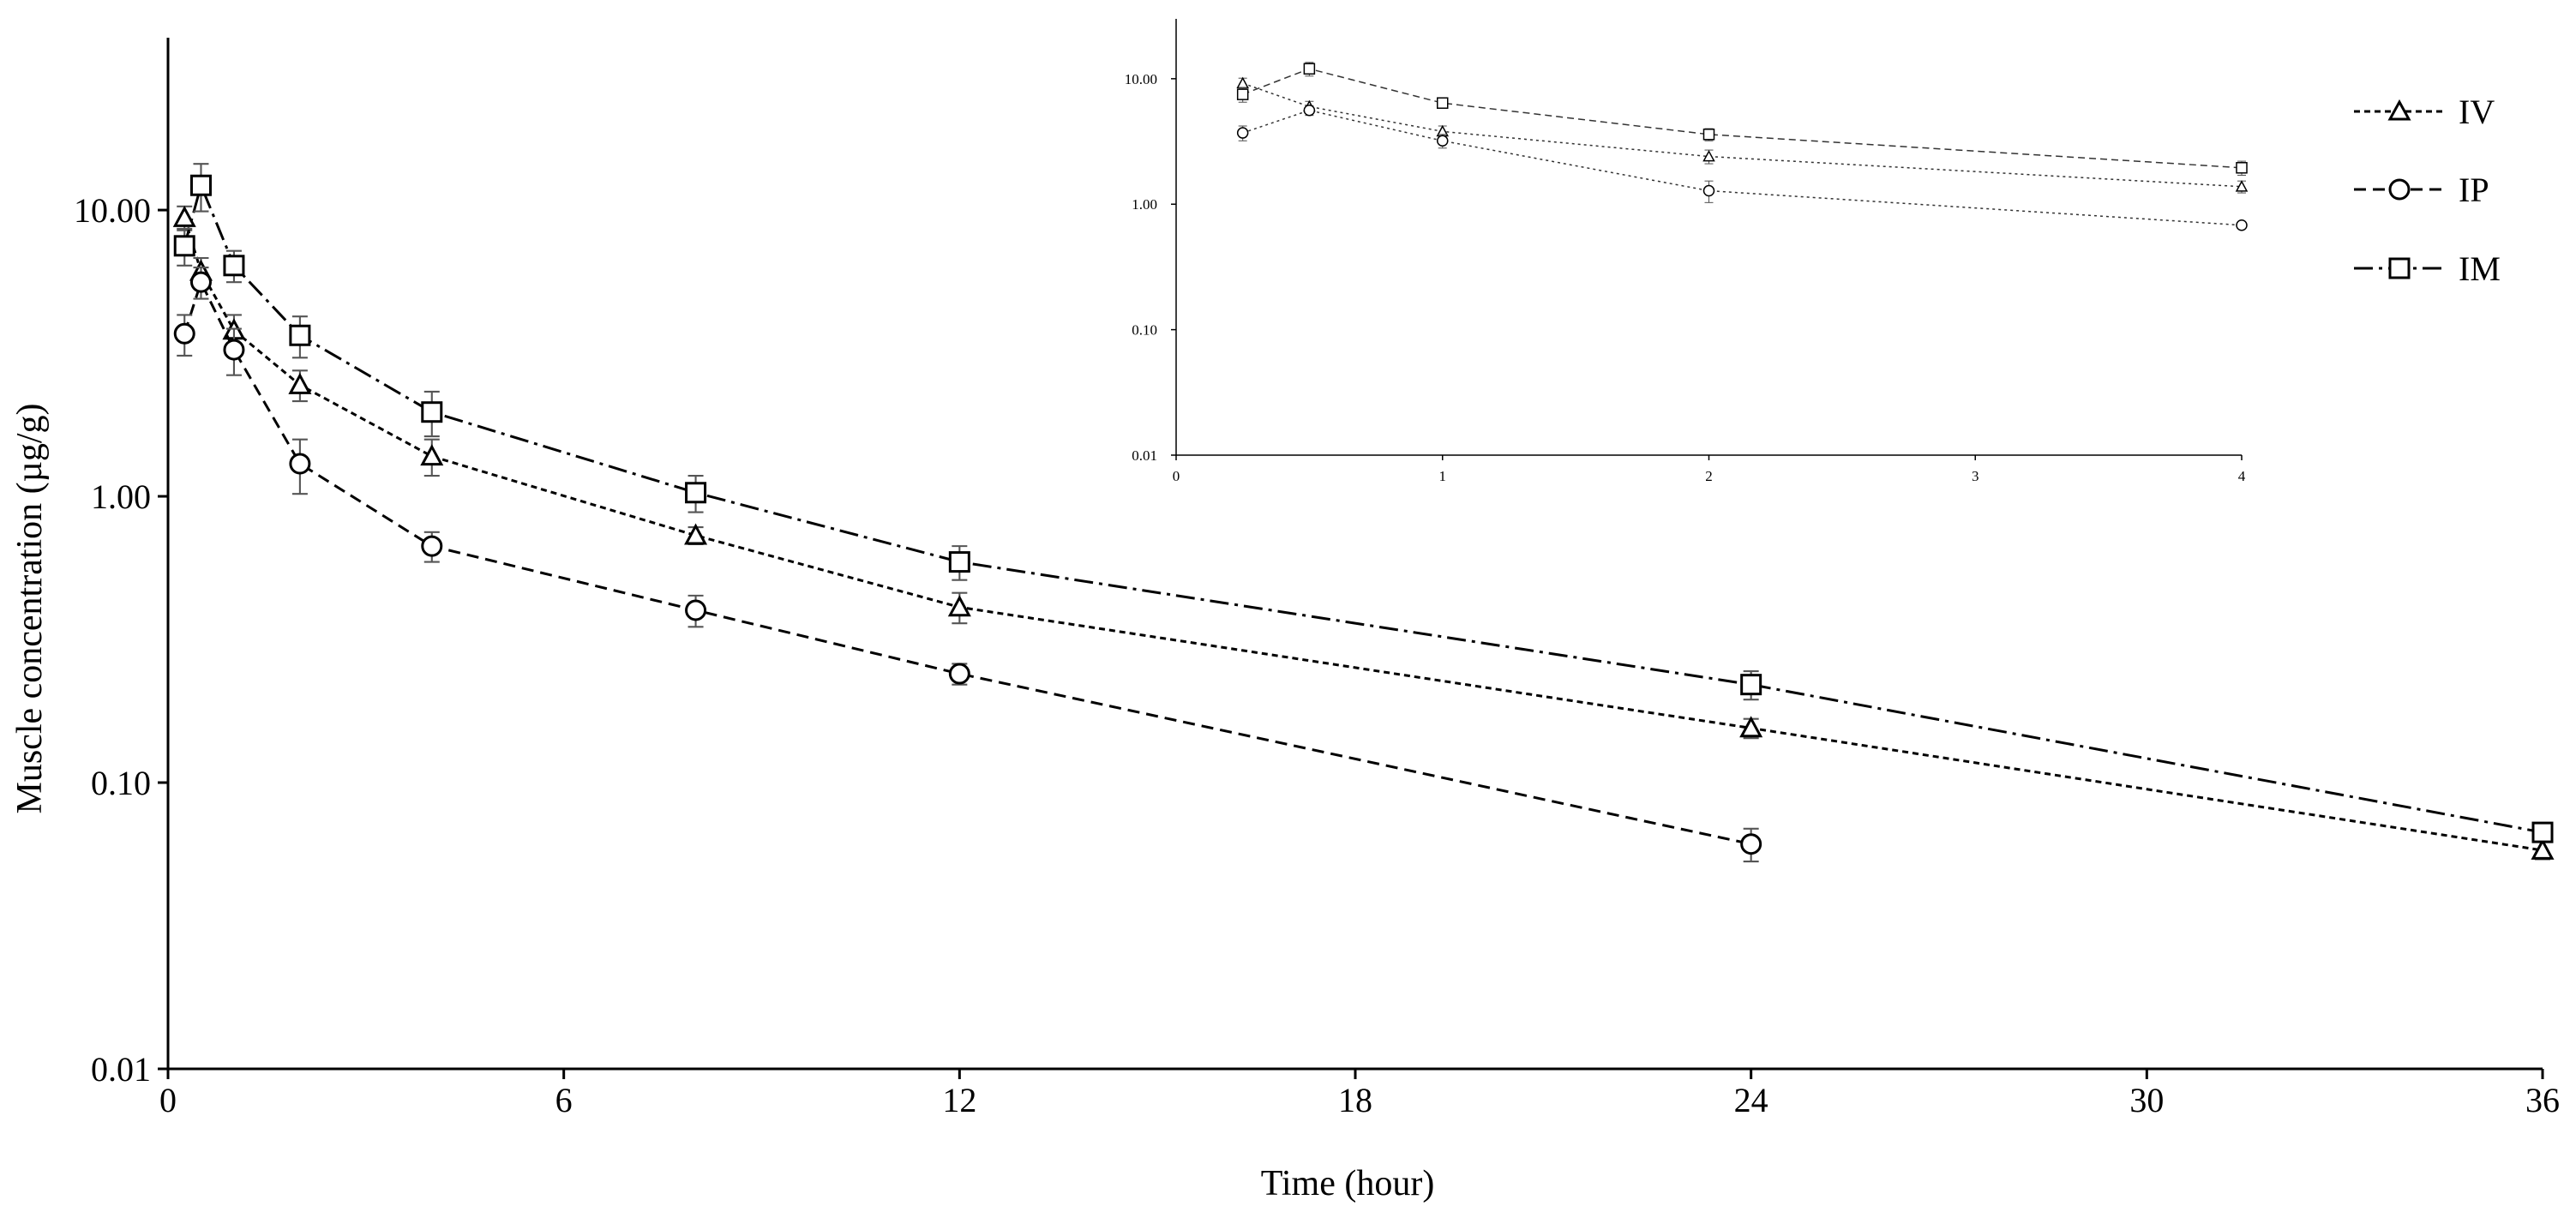  I want to click on main-x-tick-label: 36, so click(2542, 1100).